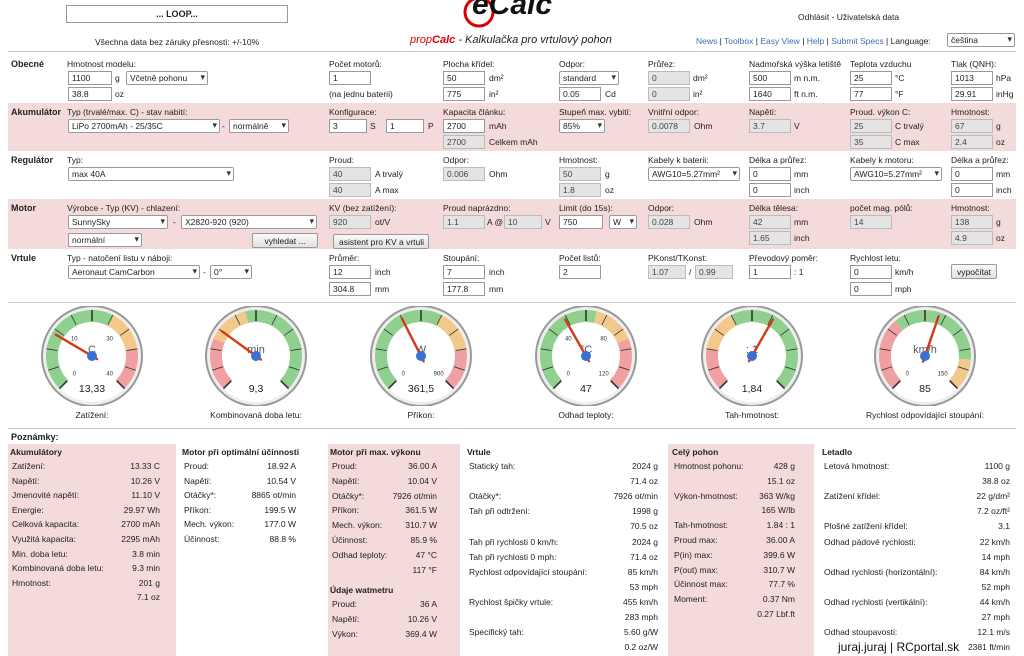 This screenshot has height=656, width=1024. I want to click on kv-assistant-button: asistent pro KV a vrtuli, so click(381, 241).